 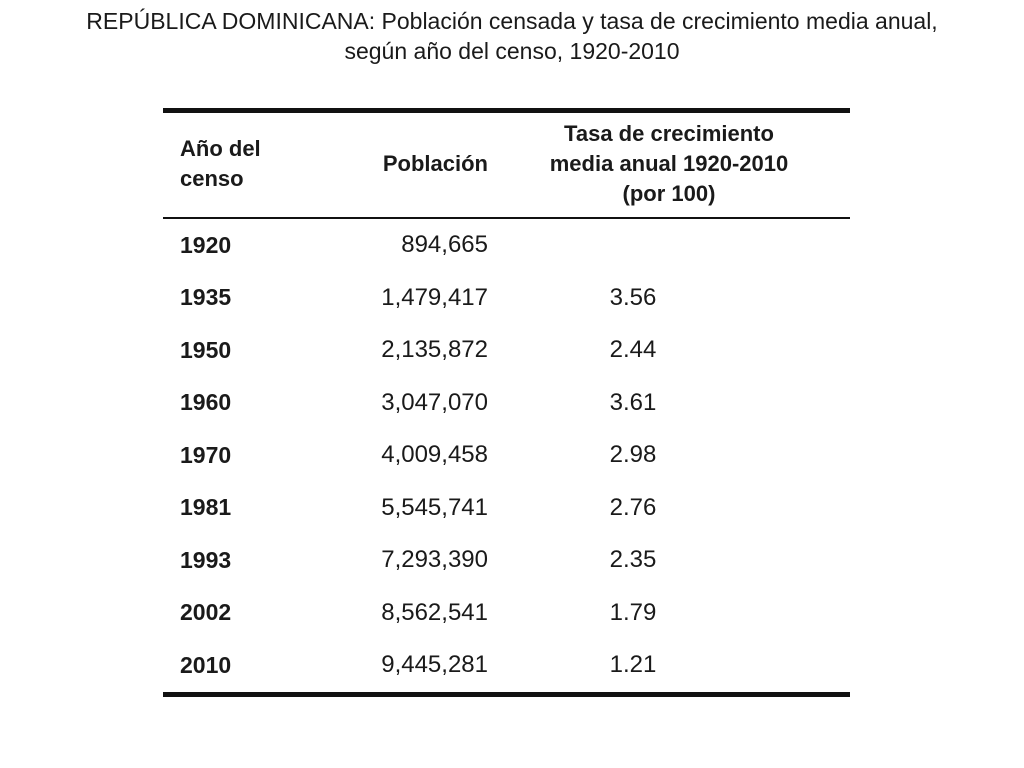 What do you see at coordinates (434, 297) in the screenshot?
I see `cell-population: 1,479,417` at bounding box center [434, 297].